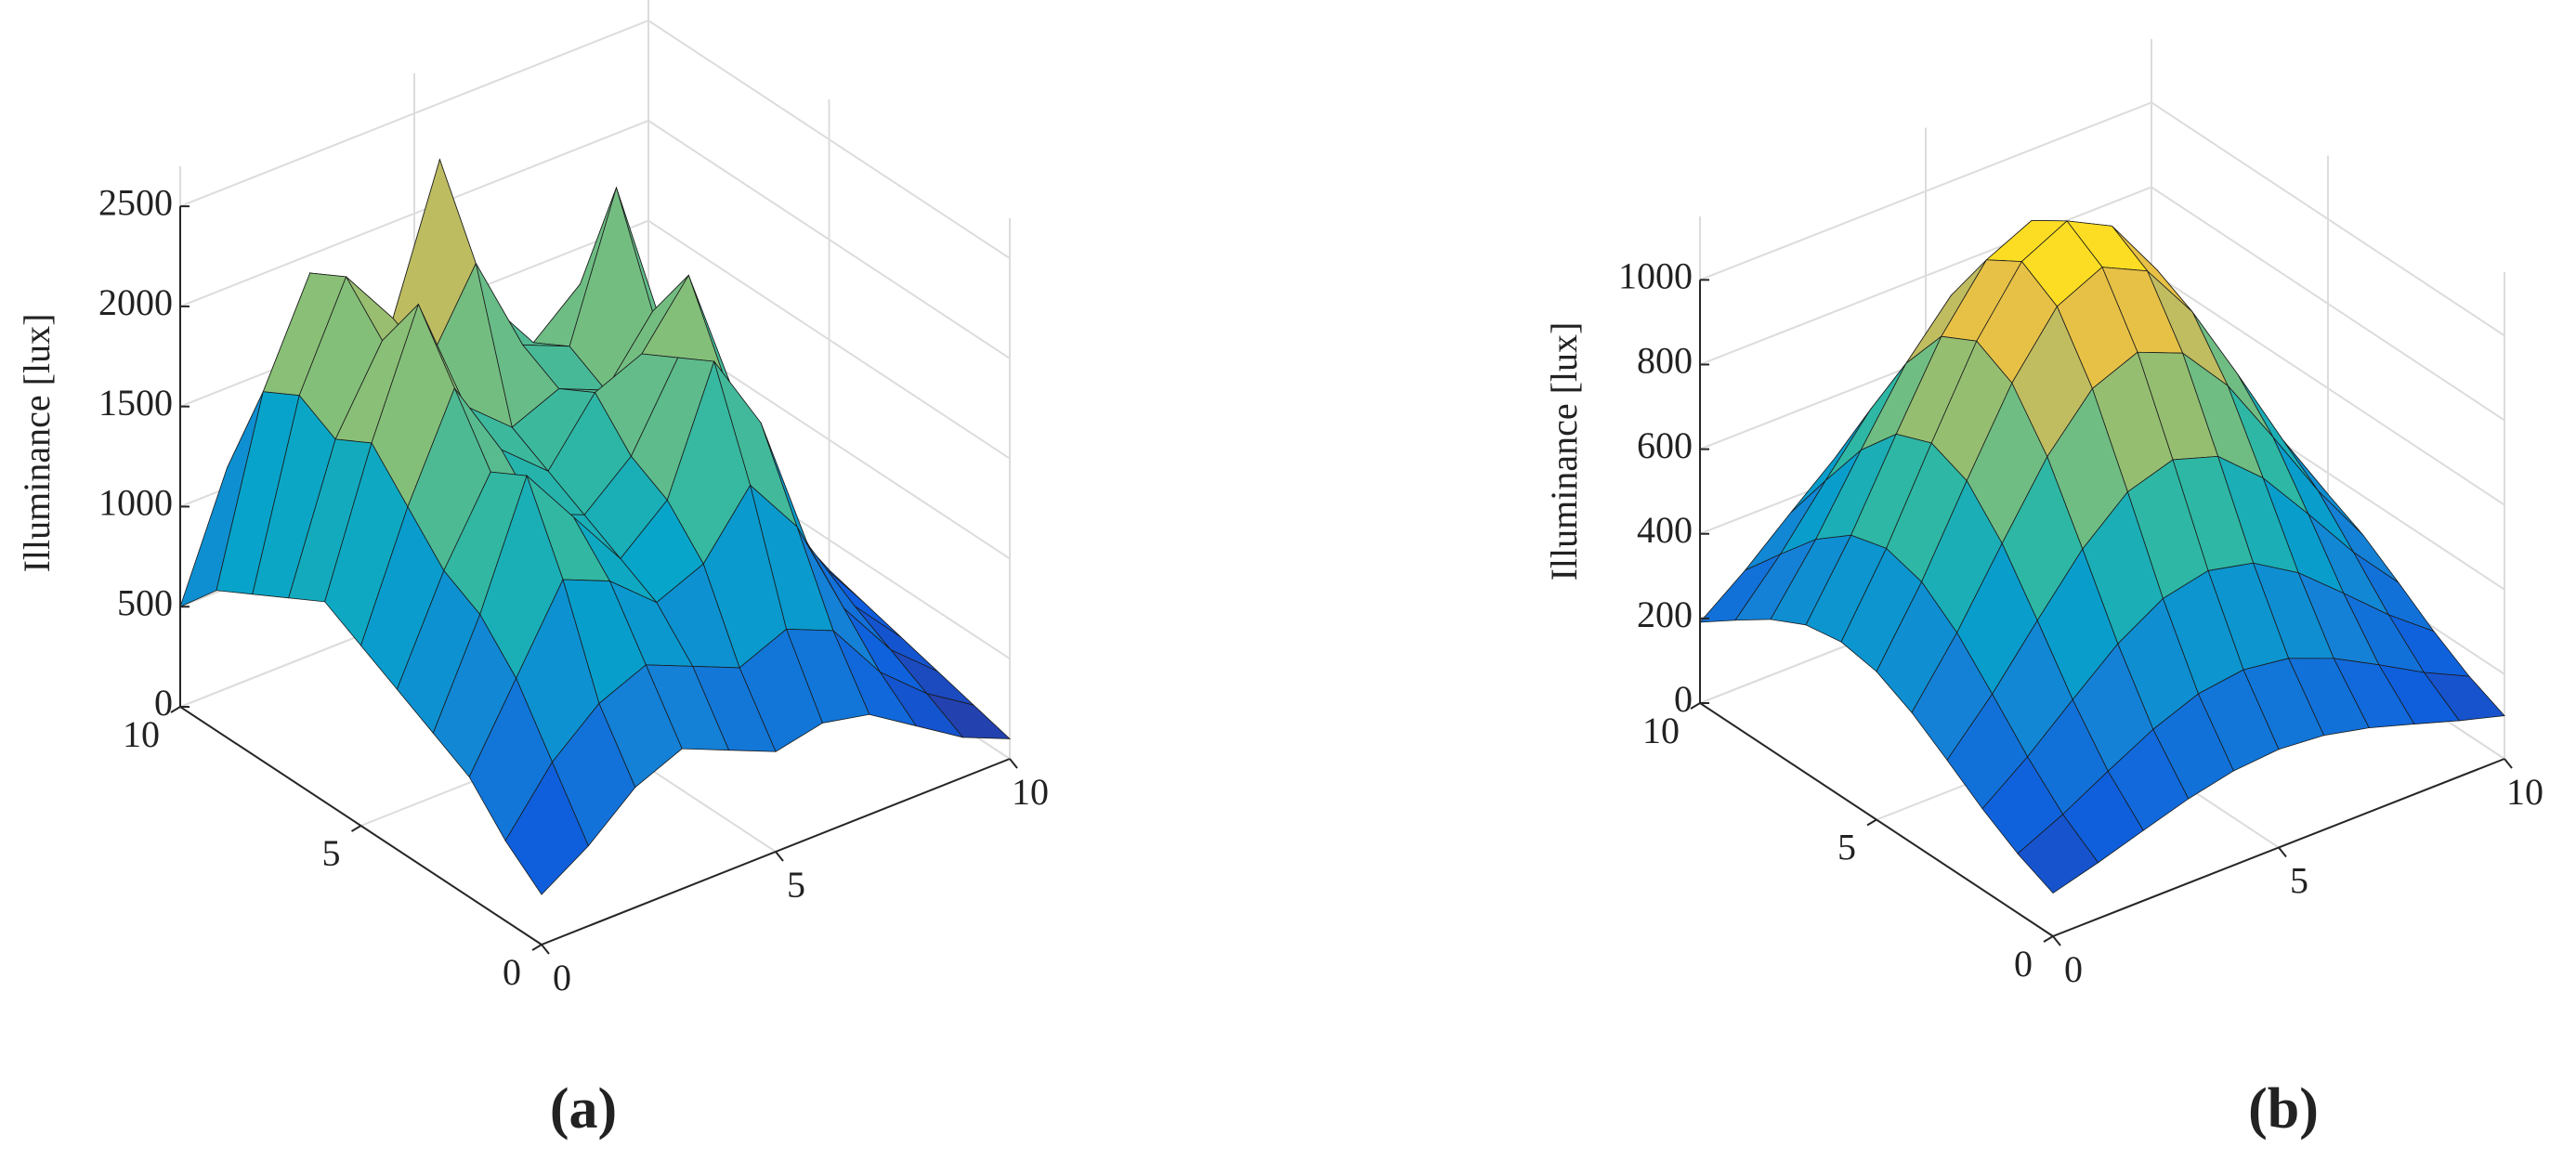  What do you see at coordinates (1665, 361) in the screenshot?
I see `z-tick-label: 800` at bounding box center [1665, 361].